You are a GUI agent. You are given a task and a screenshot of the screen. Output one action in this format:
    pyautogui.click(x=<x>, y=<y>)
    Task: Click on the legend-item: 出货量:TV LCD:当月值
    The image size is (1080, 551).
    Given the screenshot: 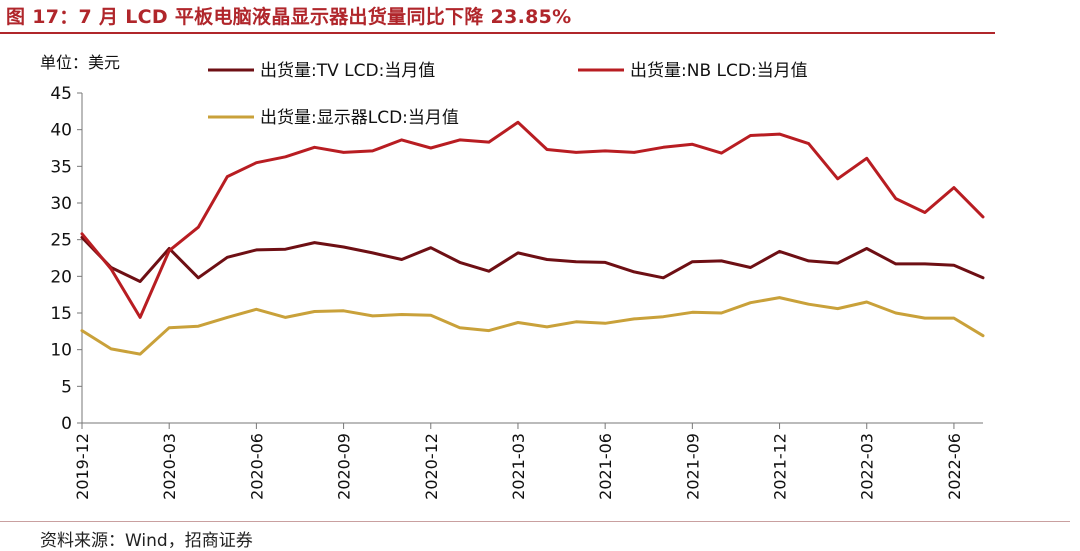 What is the action you would take?
    pyautogui.click(x=321, y=71)
    